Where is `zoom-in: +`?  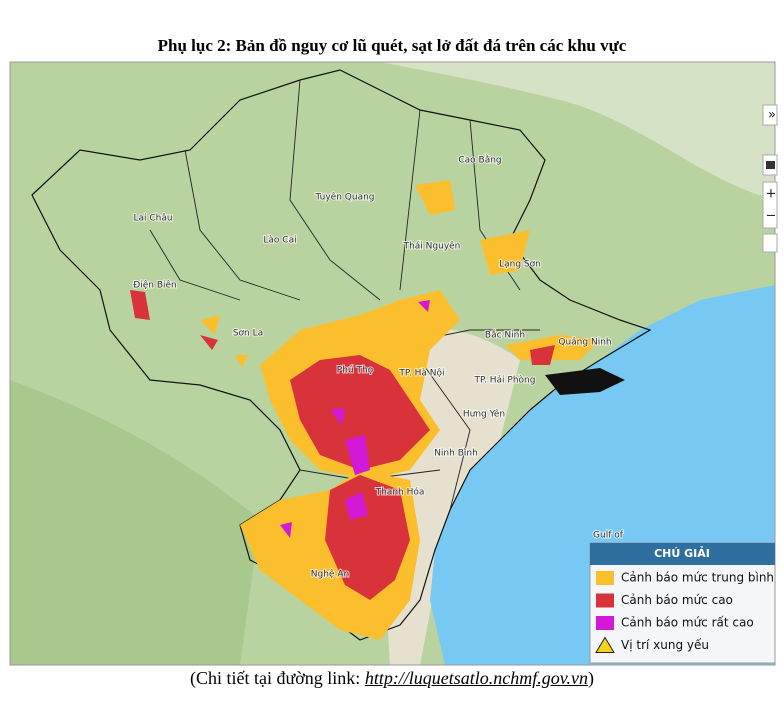
zoom-in: + is located at coordinates (771, 194).